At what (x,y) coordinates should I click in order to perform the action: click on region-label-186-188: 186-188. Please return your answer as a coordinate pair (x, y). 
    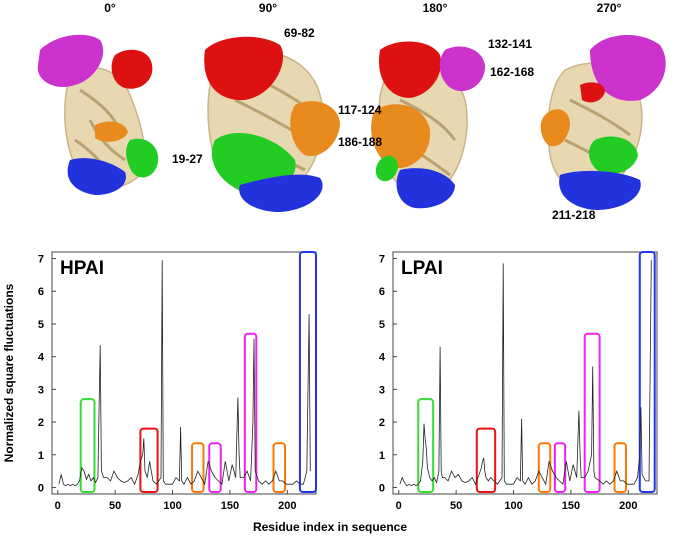
    Looking at the image, I should click on (360, 142).